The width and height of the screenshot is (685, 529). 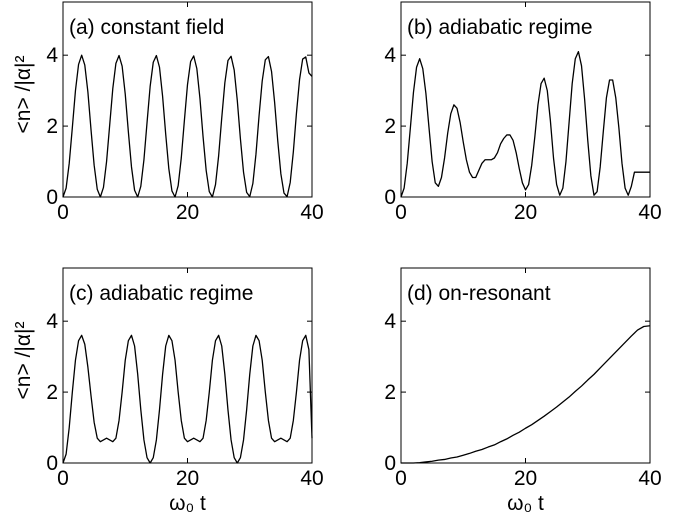 What do you see at coordinates (161, 293) in the screenshot?
I see `panel-label: (c) adiabatic regime` at bounding box center [161, 293].